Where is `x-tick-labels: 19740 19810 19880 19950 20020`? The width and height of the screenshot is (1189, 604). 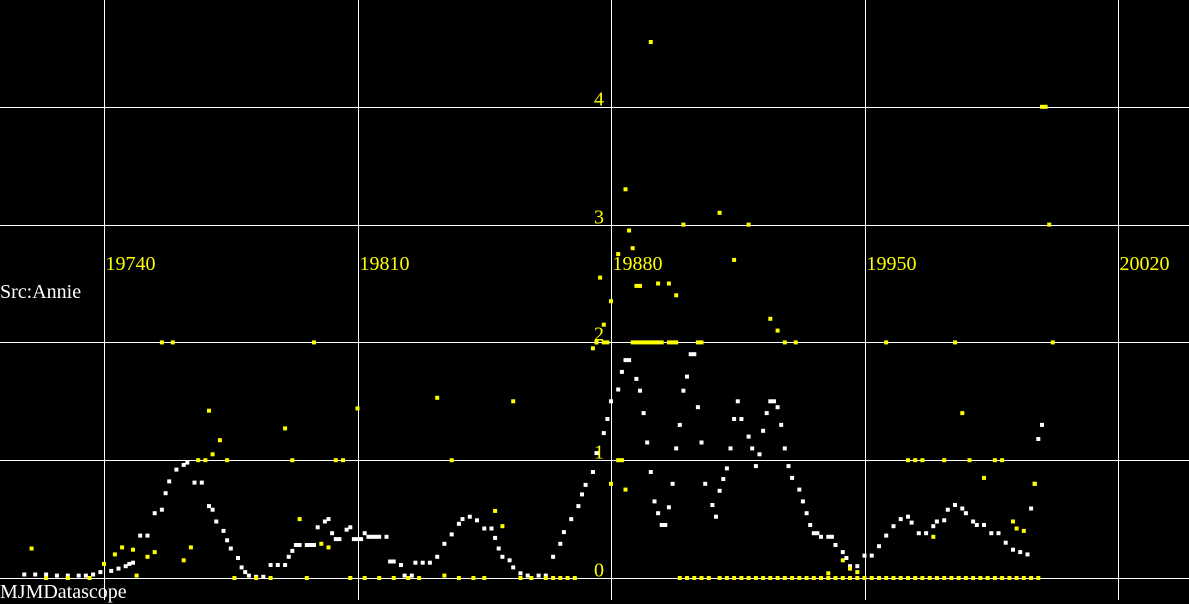
x-tick-labels: 19740 19810 19880 19950 20020 is located at coordinates (638, 264).